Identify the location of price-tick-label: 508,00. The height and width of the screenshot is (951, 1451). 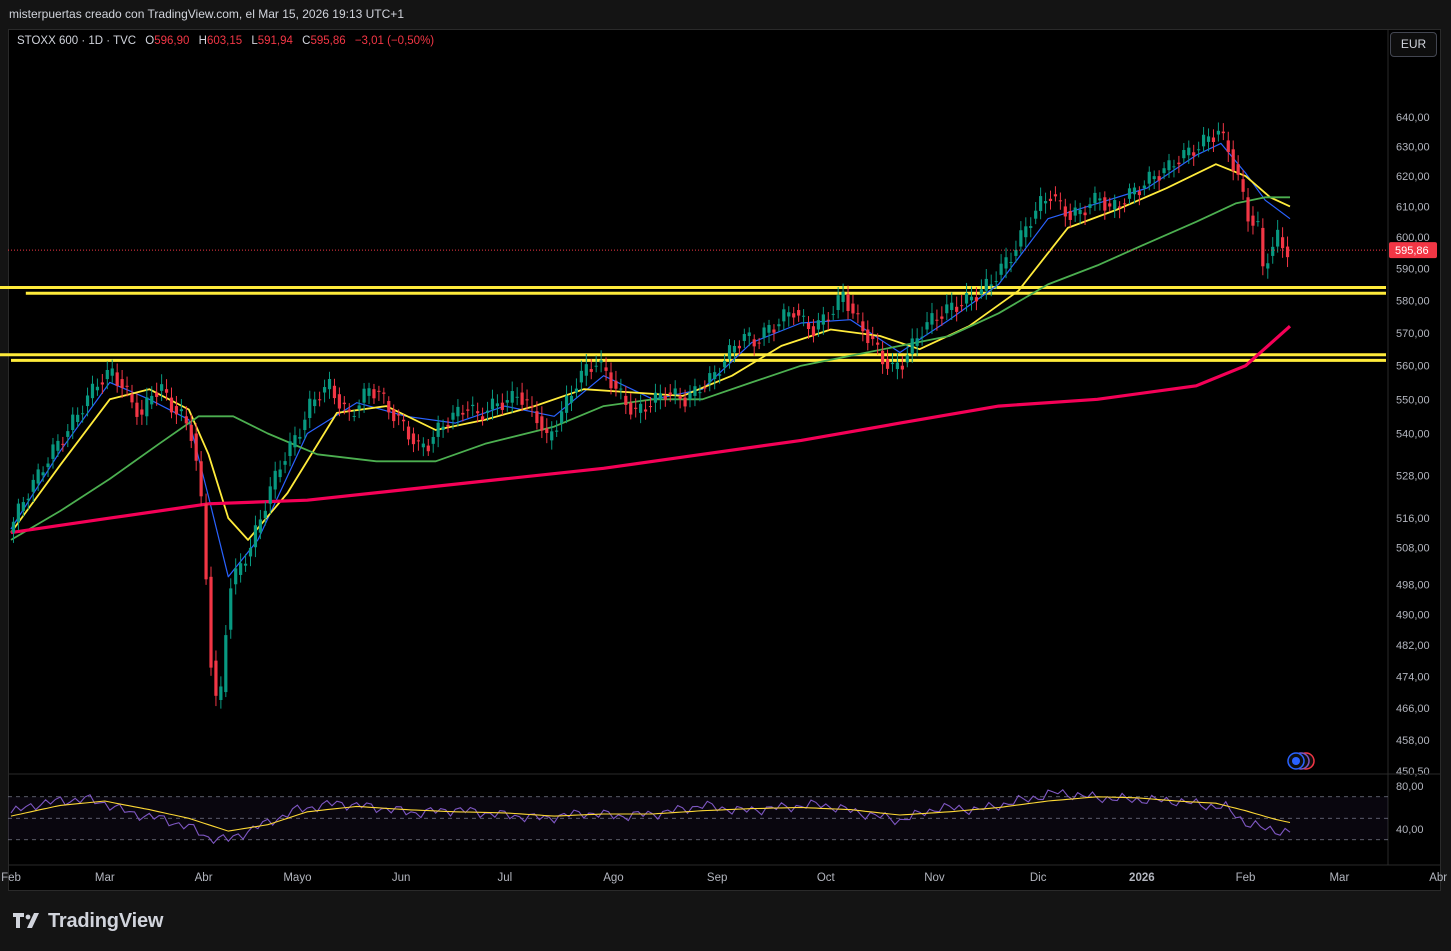
(1413, 548).